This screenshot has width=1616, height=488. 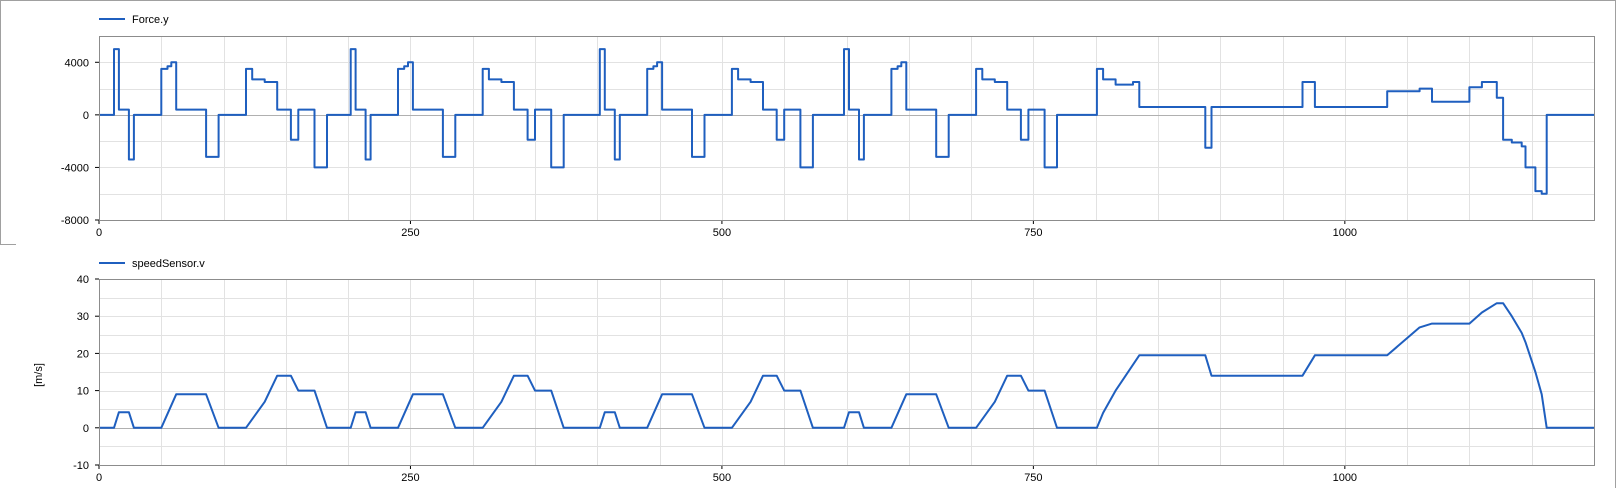 What do you see at coordinates (83, 392) in the screenshot?
I see `y-tick-label: 10` at bounding box center [83, 392].